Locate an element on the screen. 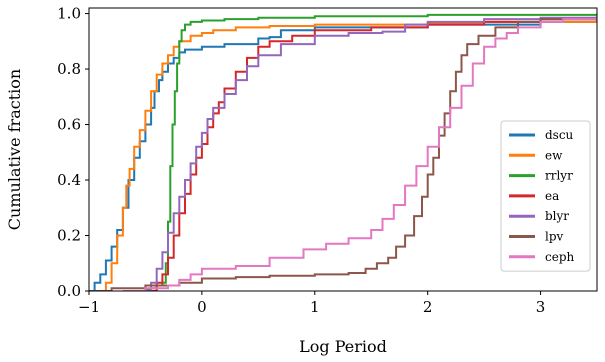 Image resolution: width=605 pixels, height=362 pixels. legend-label-ea: ea is located at coordinates (552, 196).